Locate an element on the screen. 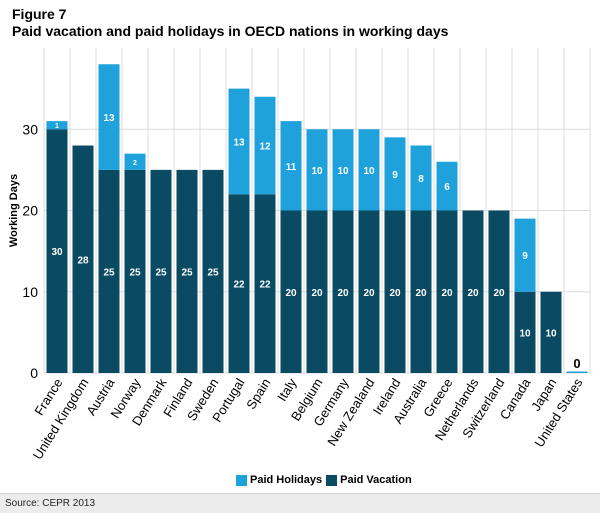 The image size is (600, 514). legend-label-vacation: Paid Vacation is located at coordinates (376, 480).